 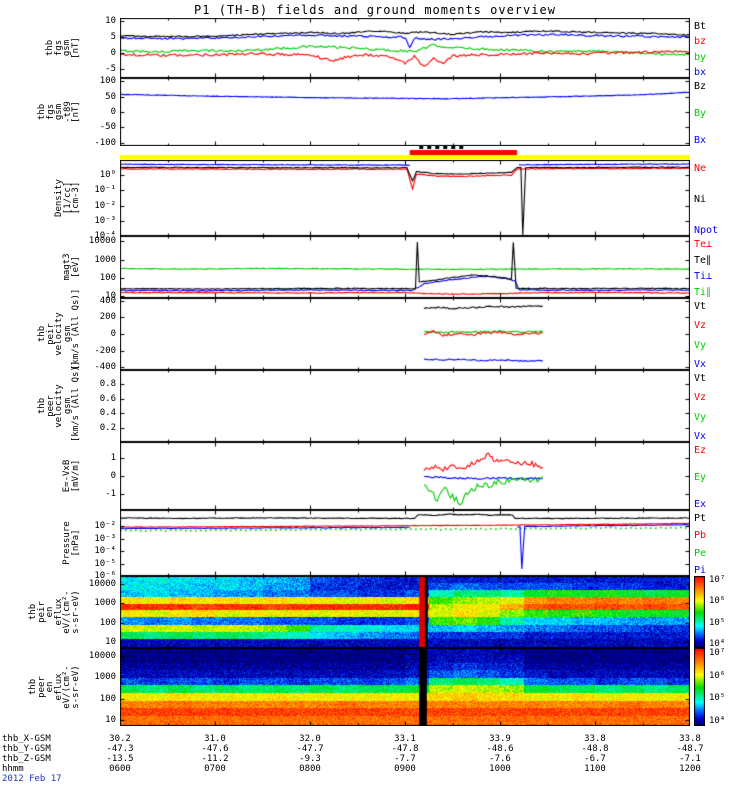 What do you see at coordinates (700, 553) in the screenshot?
I see `legend-label-Pe: Pe` at bounding box center [700, 553].